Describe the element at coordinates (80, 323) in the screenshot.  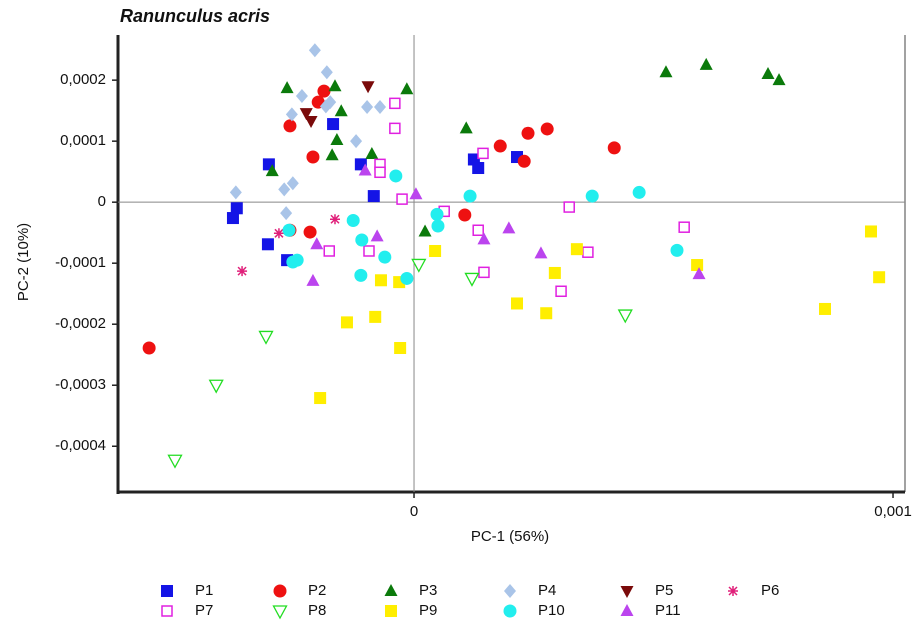
I see `y-tick-label: -0,0002` at that location.